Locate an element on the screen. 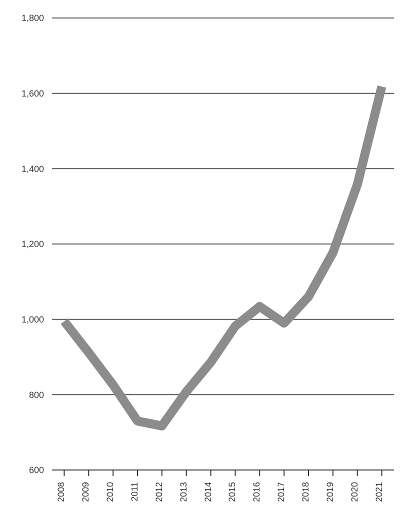  y-tick-label: 600 is located at coordinates (36, 470).